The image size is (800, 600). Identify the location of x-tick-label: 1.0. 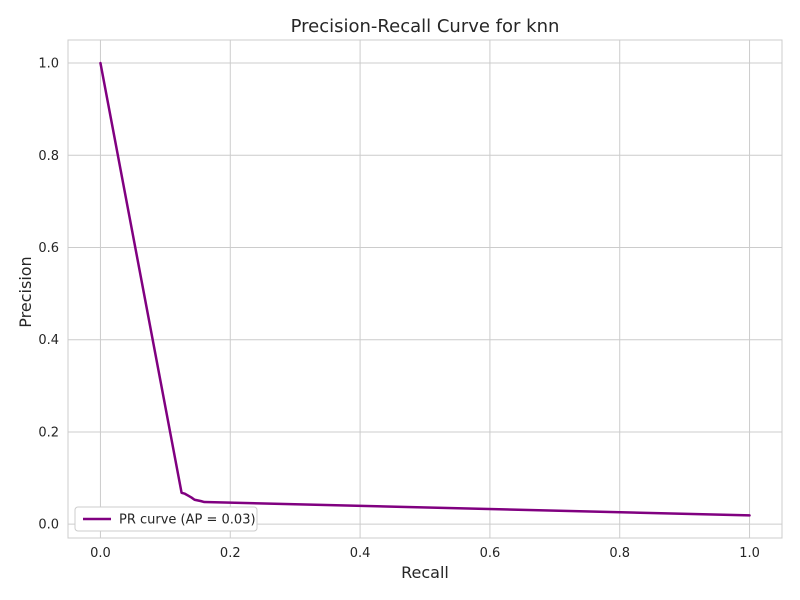
(749, 553).